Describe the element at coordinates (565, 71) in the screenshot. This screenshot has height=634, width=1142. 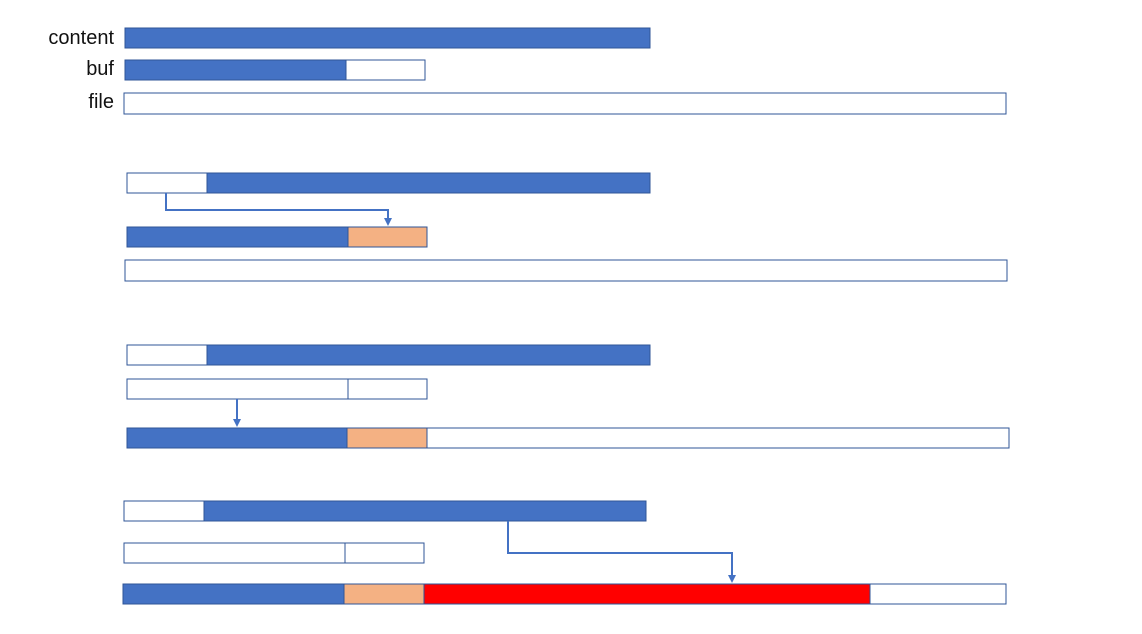
I see `step-1-initial` at that location.